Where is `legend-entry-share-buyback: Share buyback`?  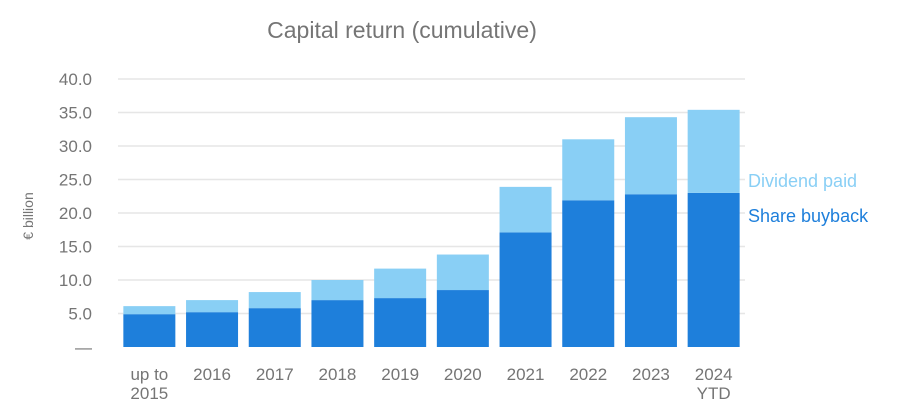
legend-entry-share-buyback: Share buyback is located at coordinates (808, 216).